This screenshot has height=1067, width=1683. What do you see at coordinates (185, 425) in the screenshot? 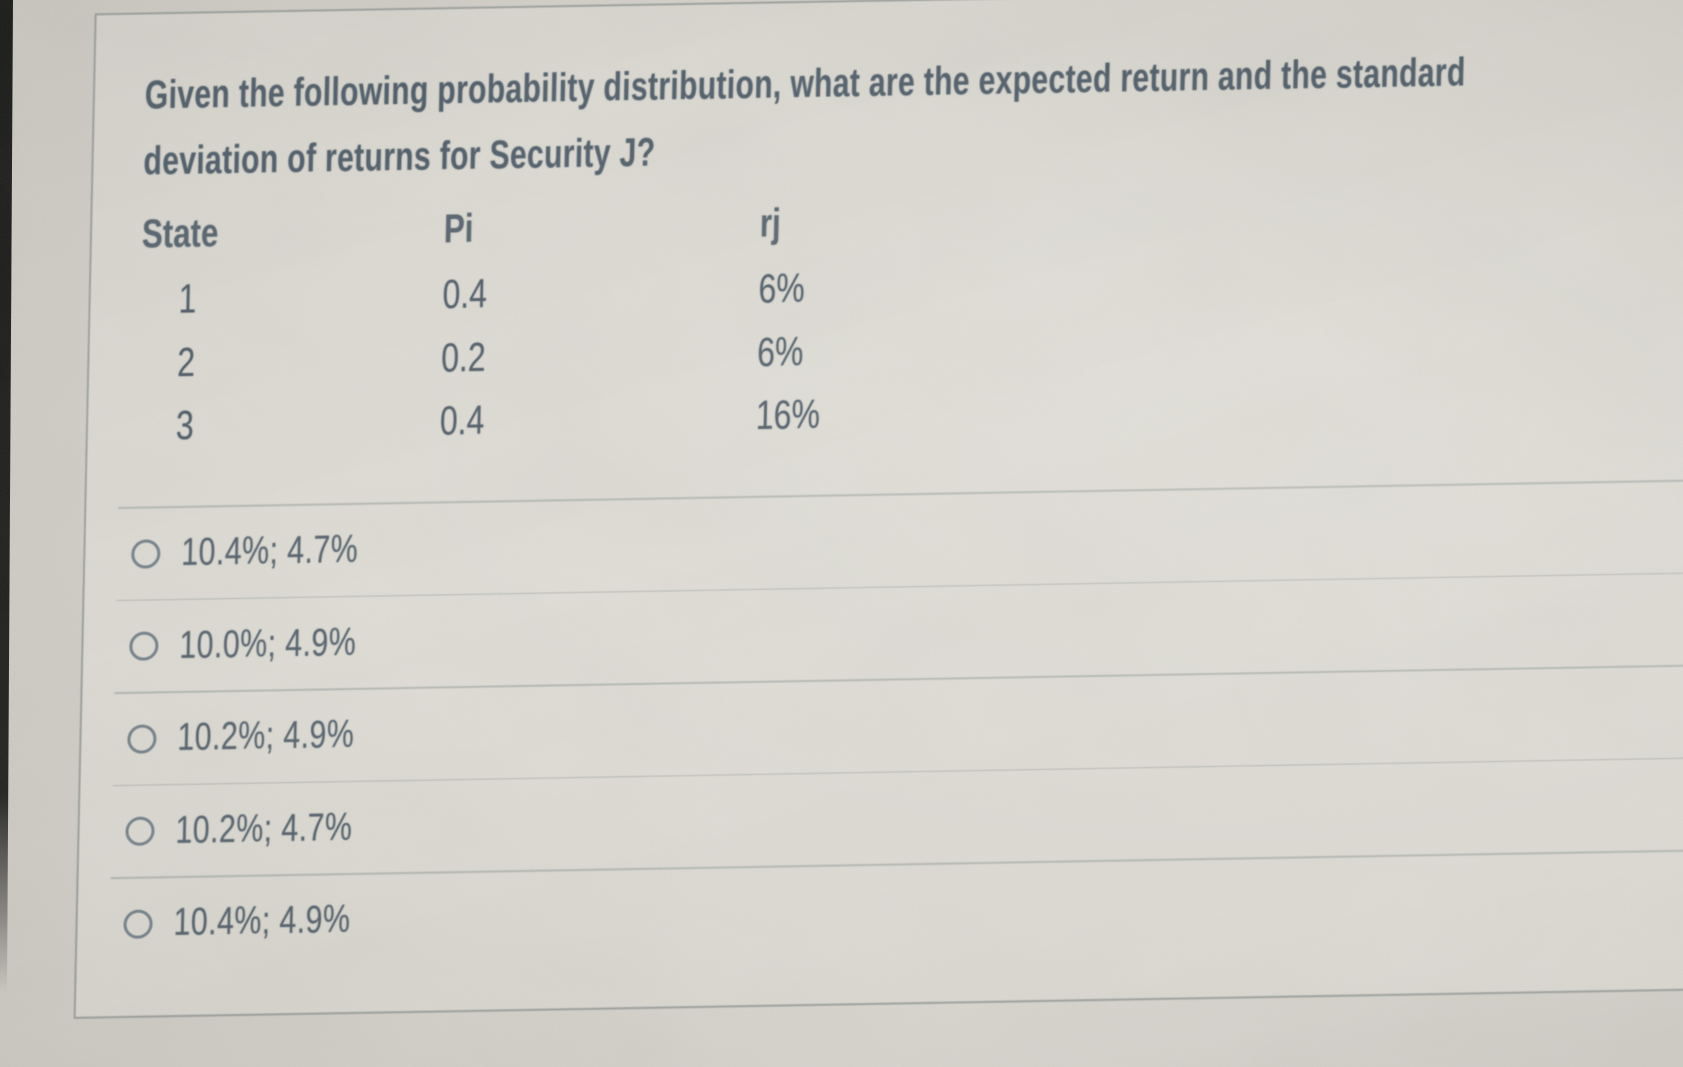
I see `cell-state-3: 3` at bounding box center [185, 425].